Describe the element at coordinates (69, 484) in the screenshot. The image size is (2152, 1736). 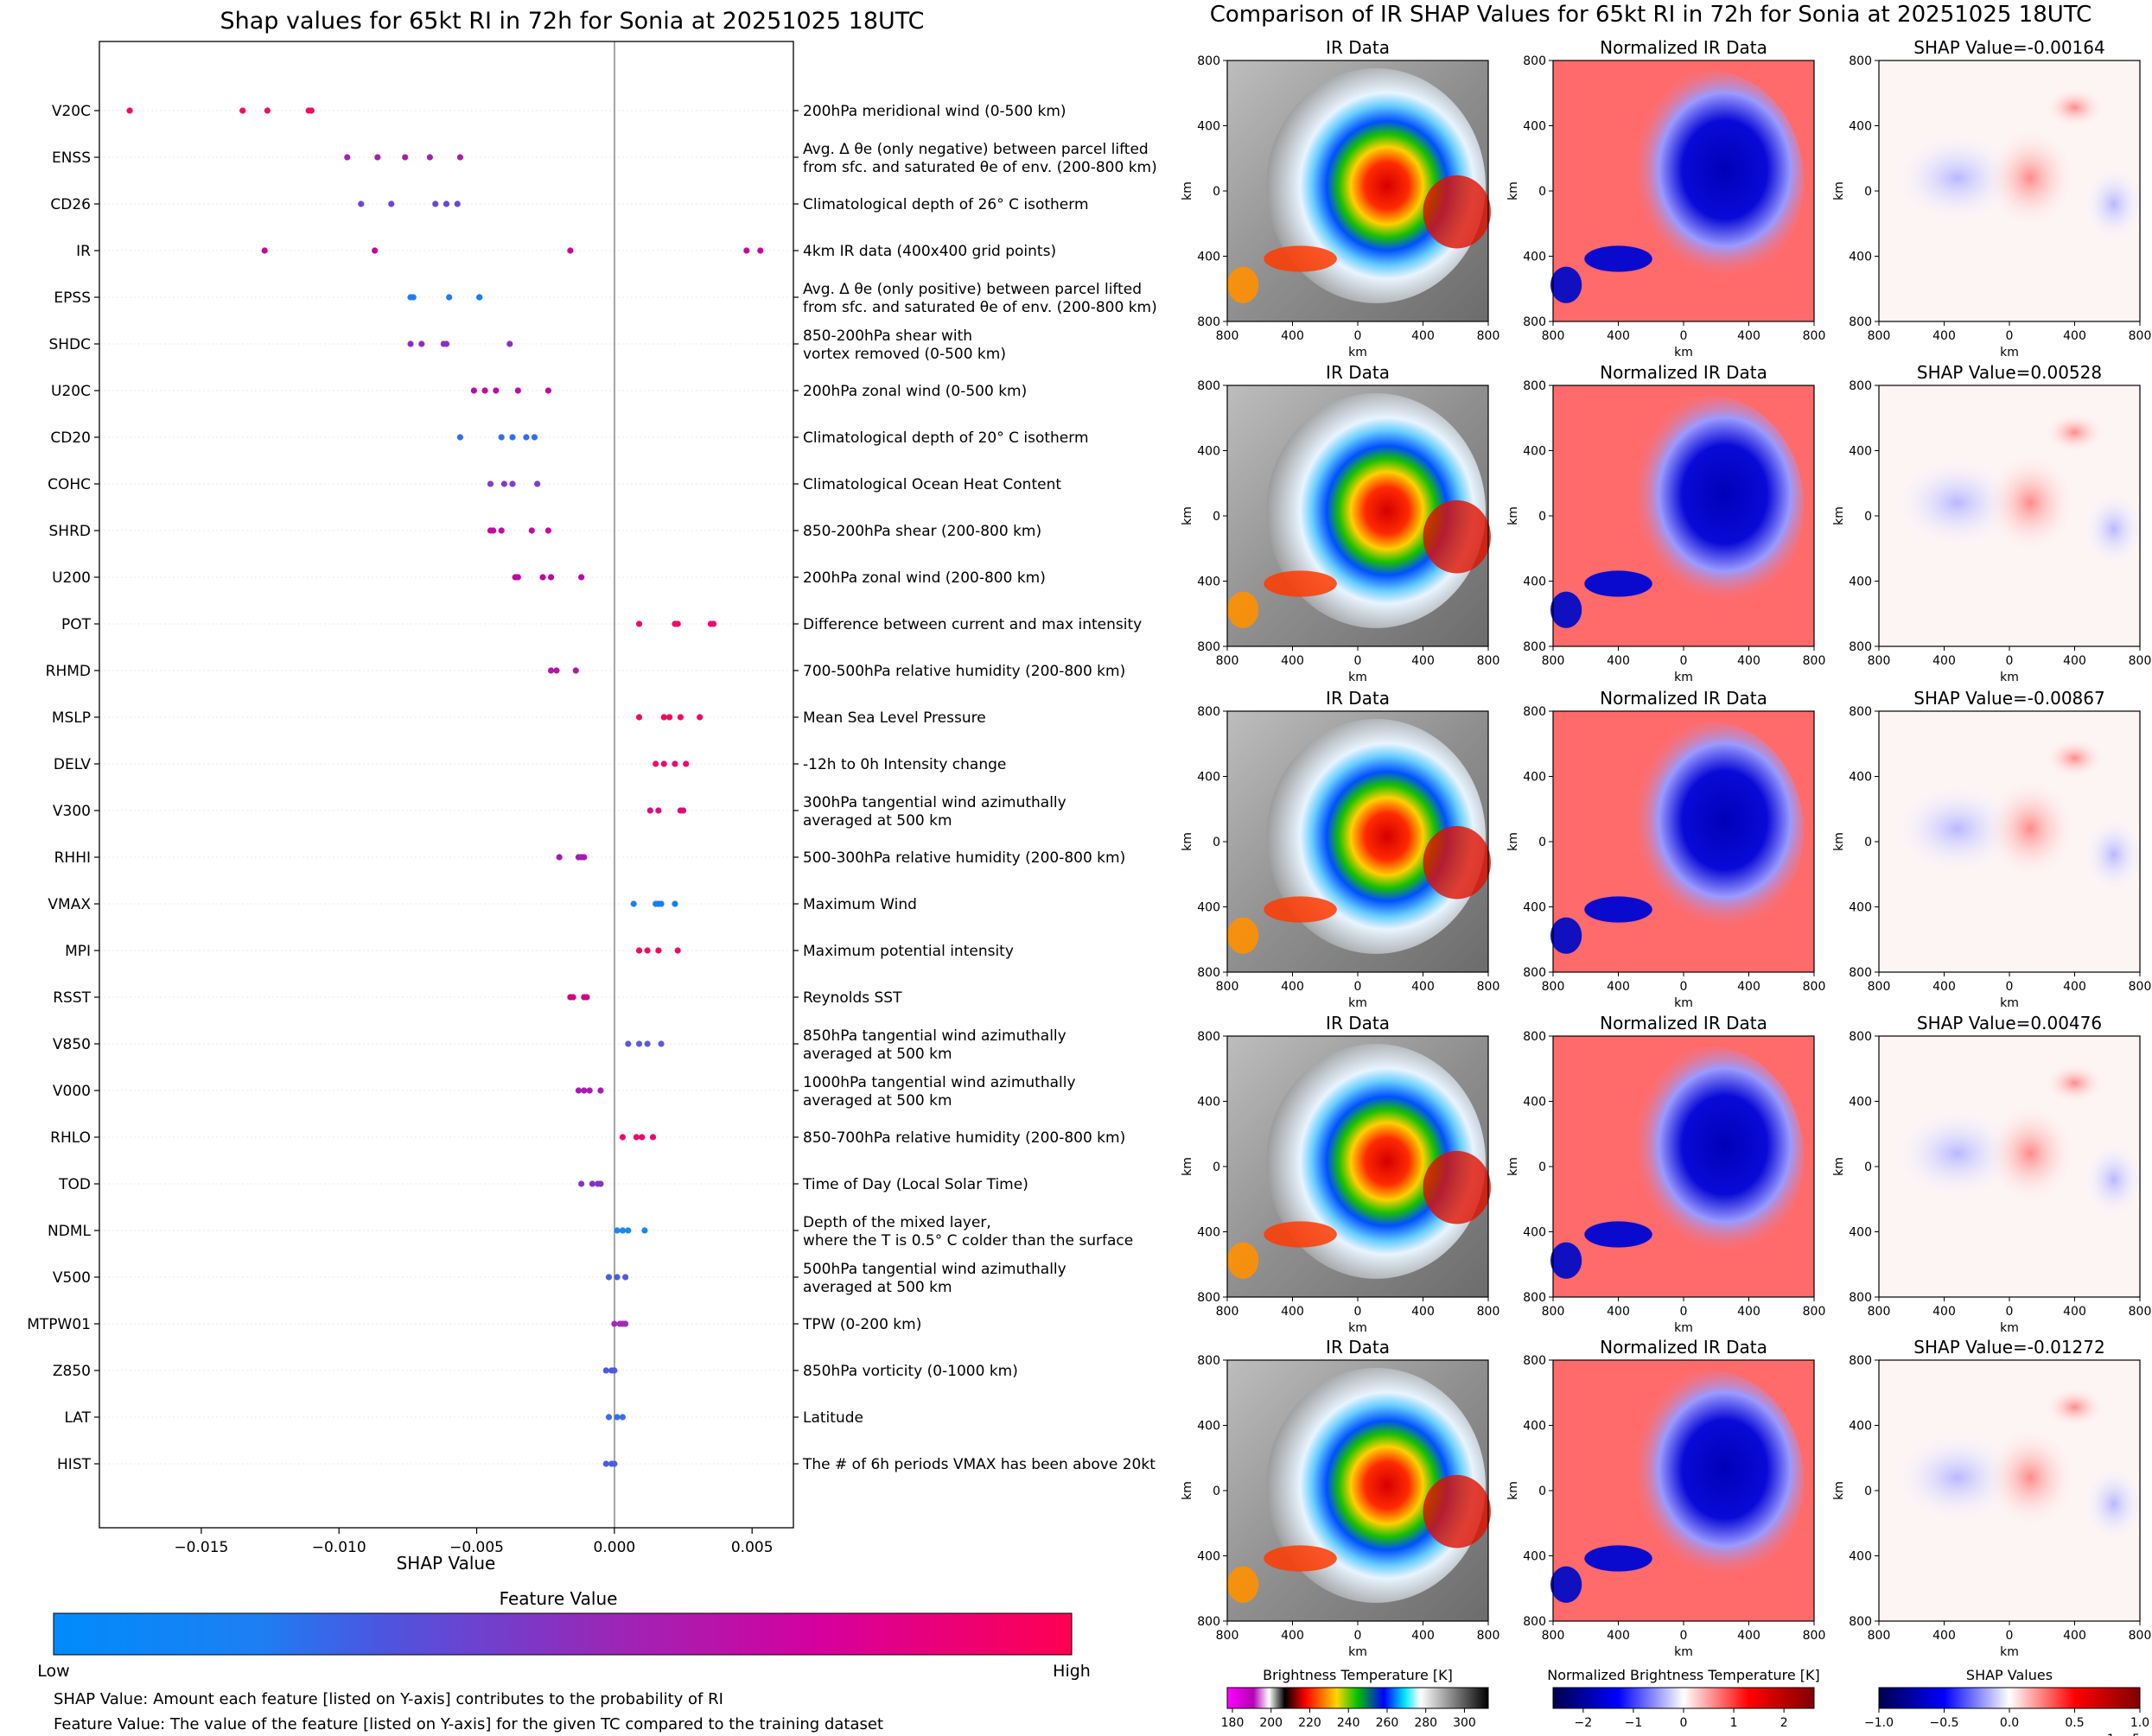
I see `feature-name-label: COHC` at that location.